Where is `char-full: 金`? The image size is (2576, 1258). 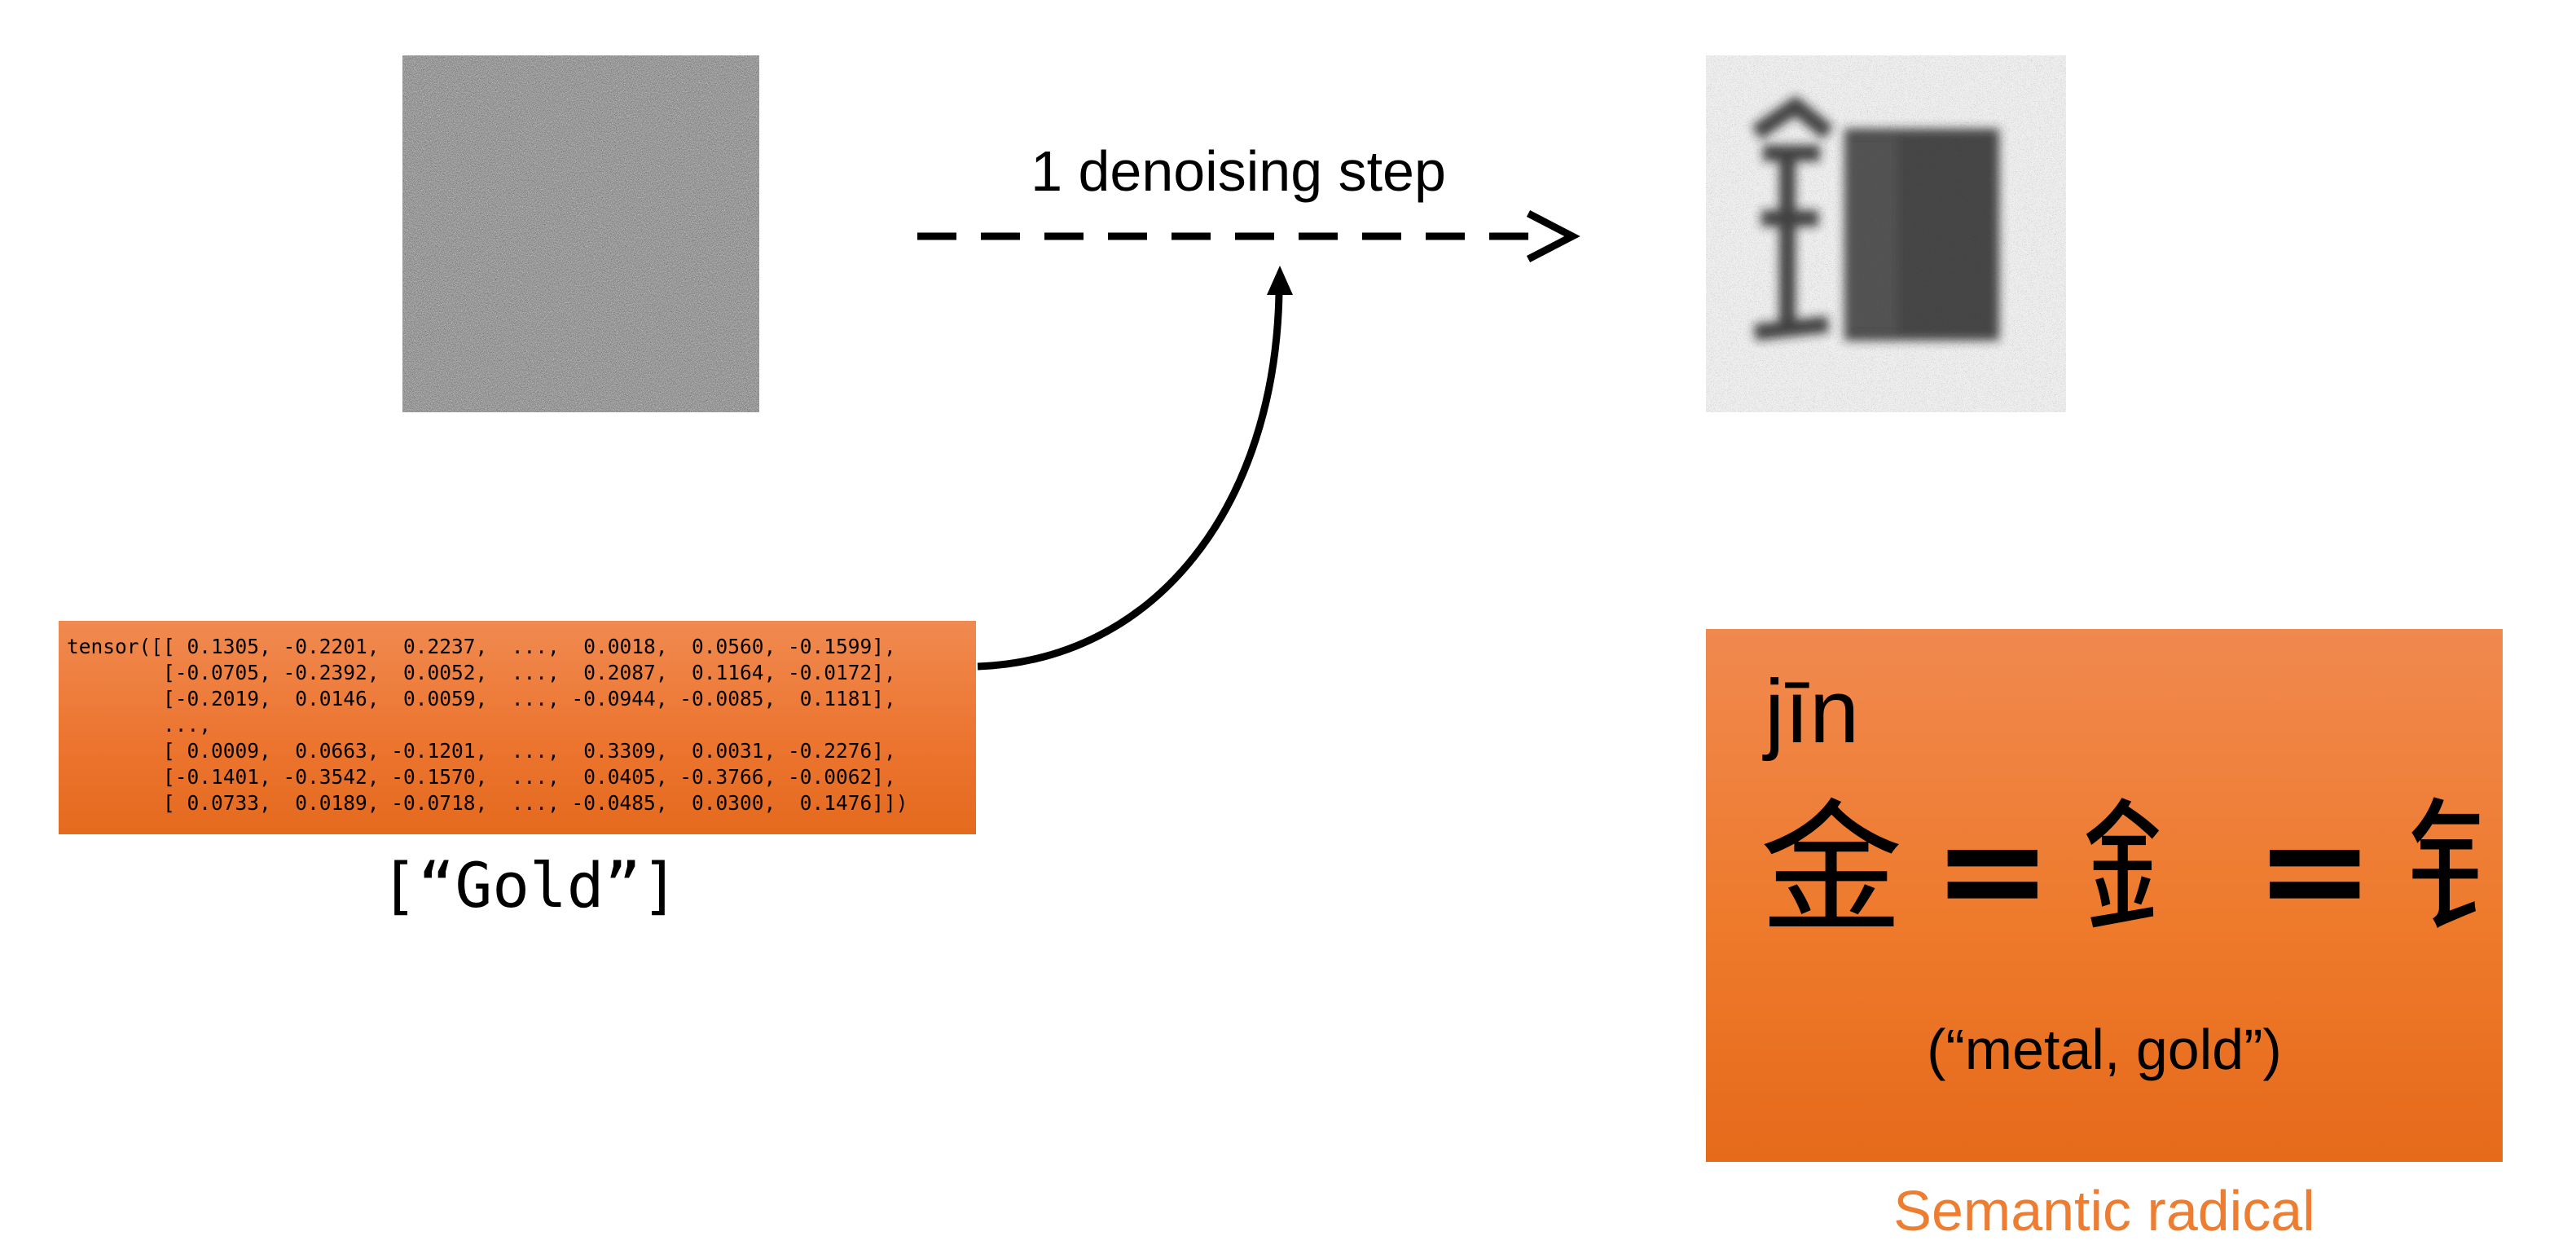 char-full: 金 is located at coordinates (1832, 869).